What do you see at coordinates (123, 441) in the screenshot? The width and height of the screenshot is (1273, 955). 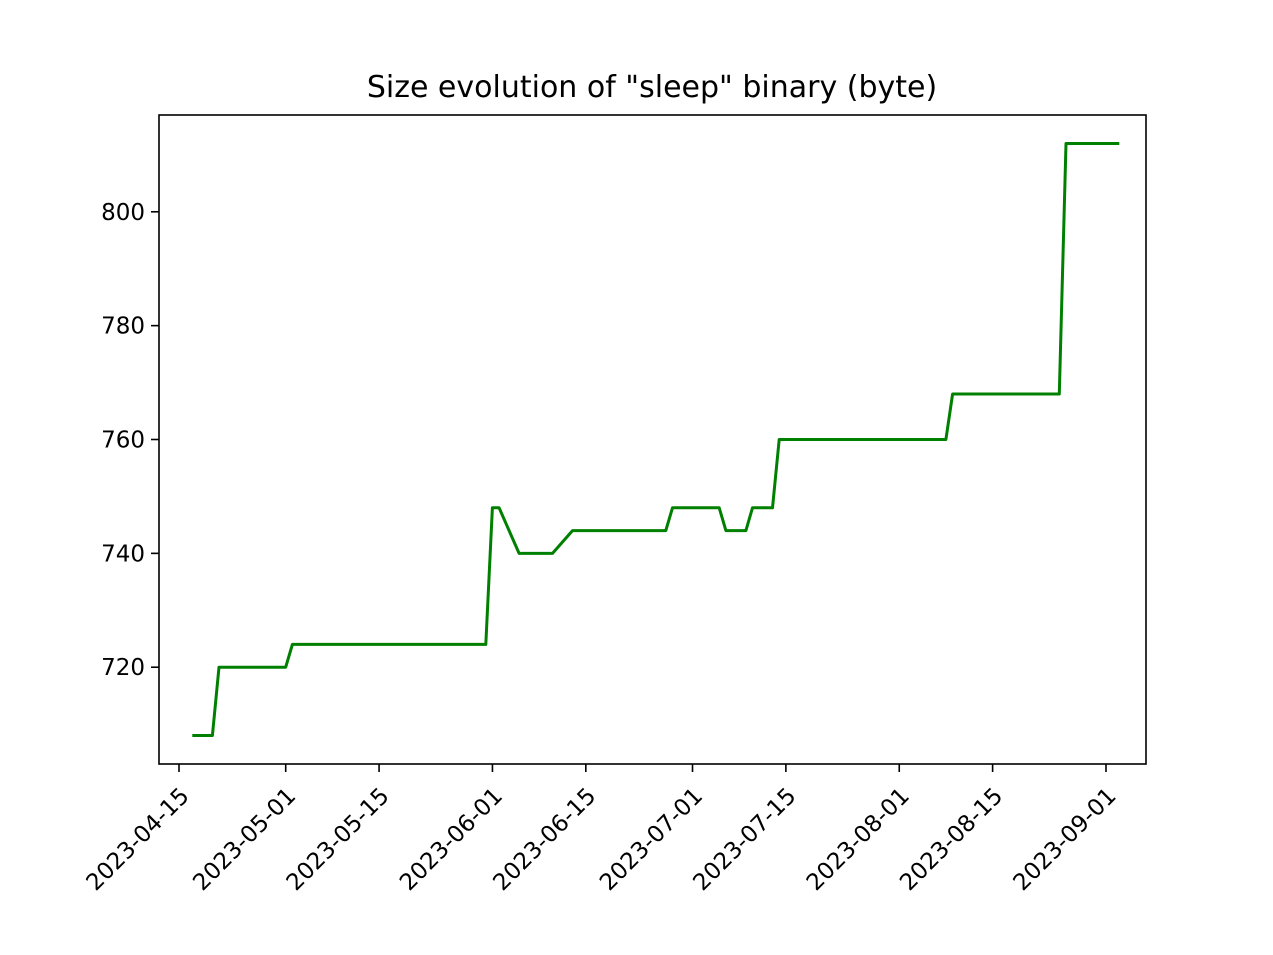 I see `y-tick-label: 760` at bounding box center [123, 441].